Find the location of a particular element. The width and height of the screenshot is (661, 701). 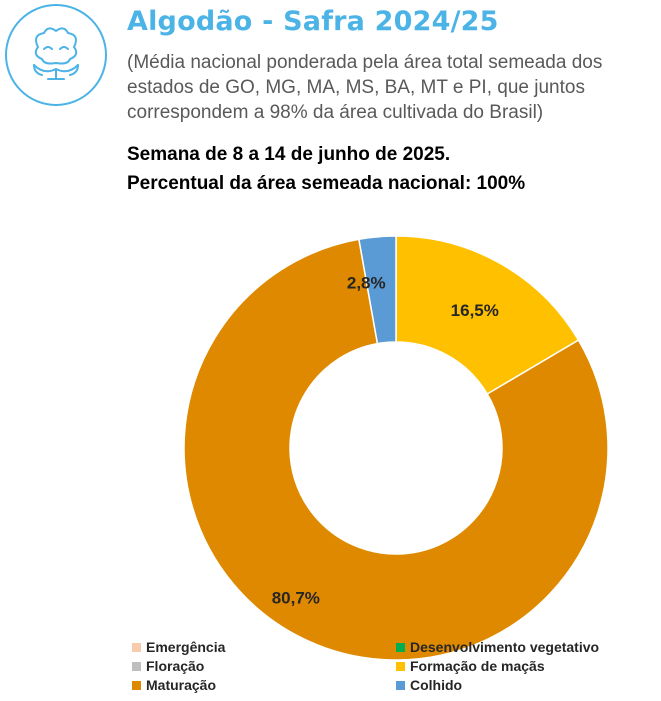

legend-label: Desenvolvimento vegetativo is located at coordinates (505, 647).